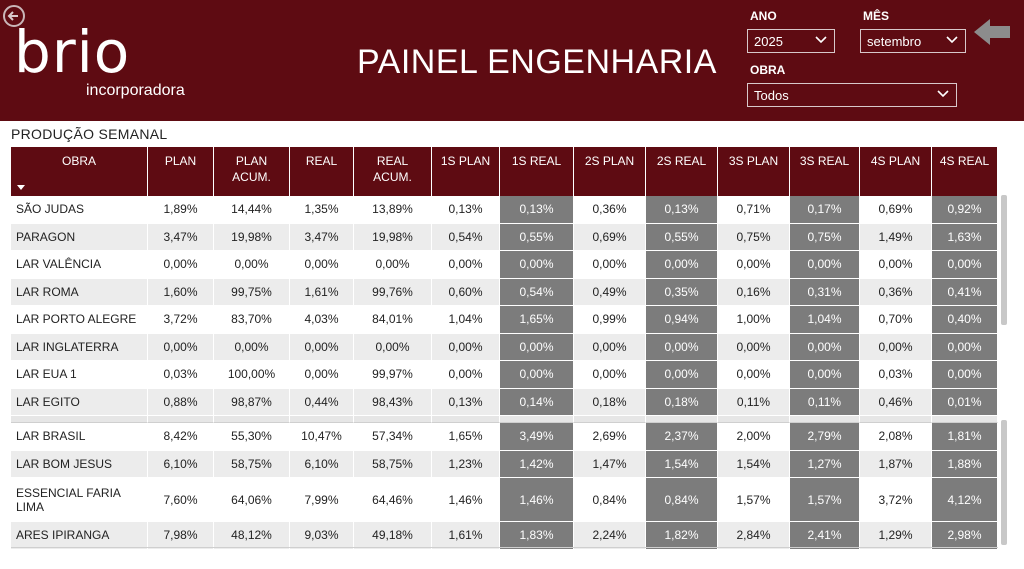  What do you see at coordinates (466, 500) in the screenshot?
I see `value-cell: 1,46%` at bounding box center [466, 500].